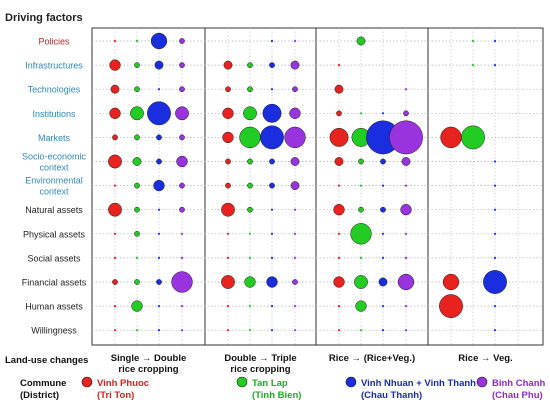 The image size is (550, 407). I want to click on from-label: Single, so click(126, 358).